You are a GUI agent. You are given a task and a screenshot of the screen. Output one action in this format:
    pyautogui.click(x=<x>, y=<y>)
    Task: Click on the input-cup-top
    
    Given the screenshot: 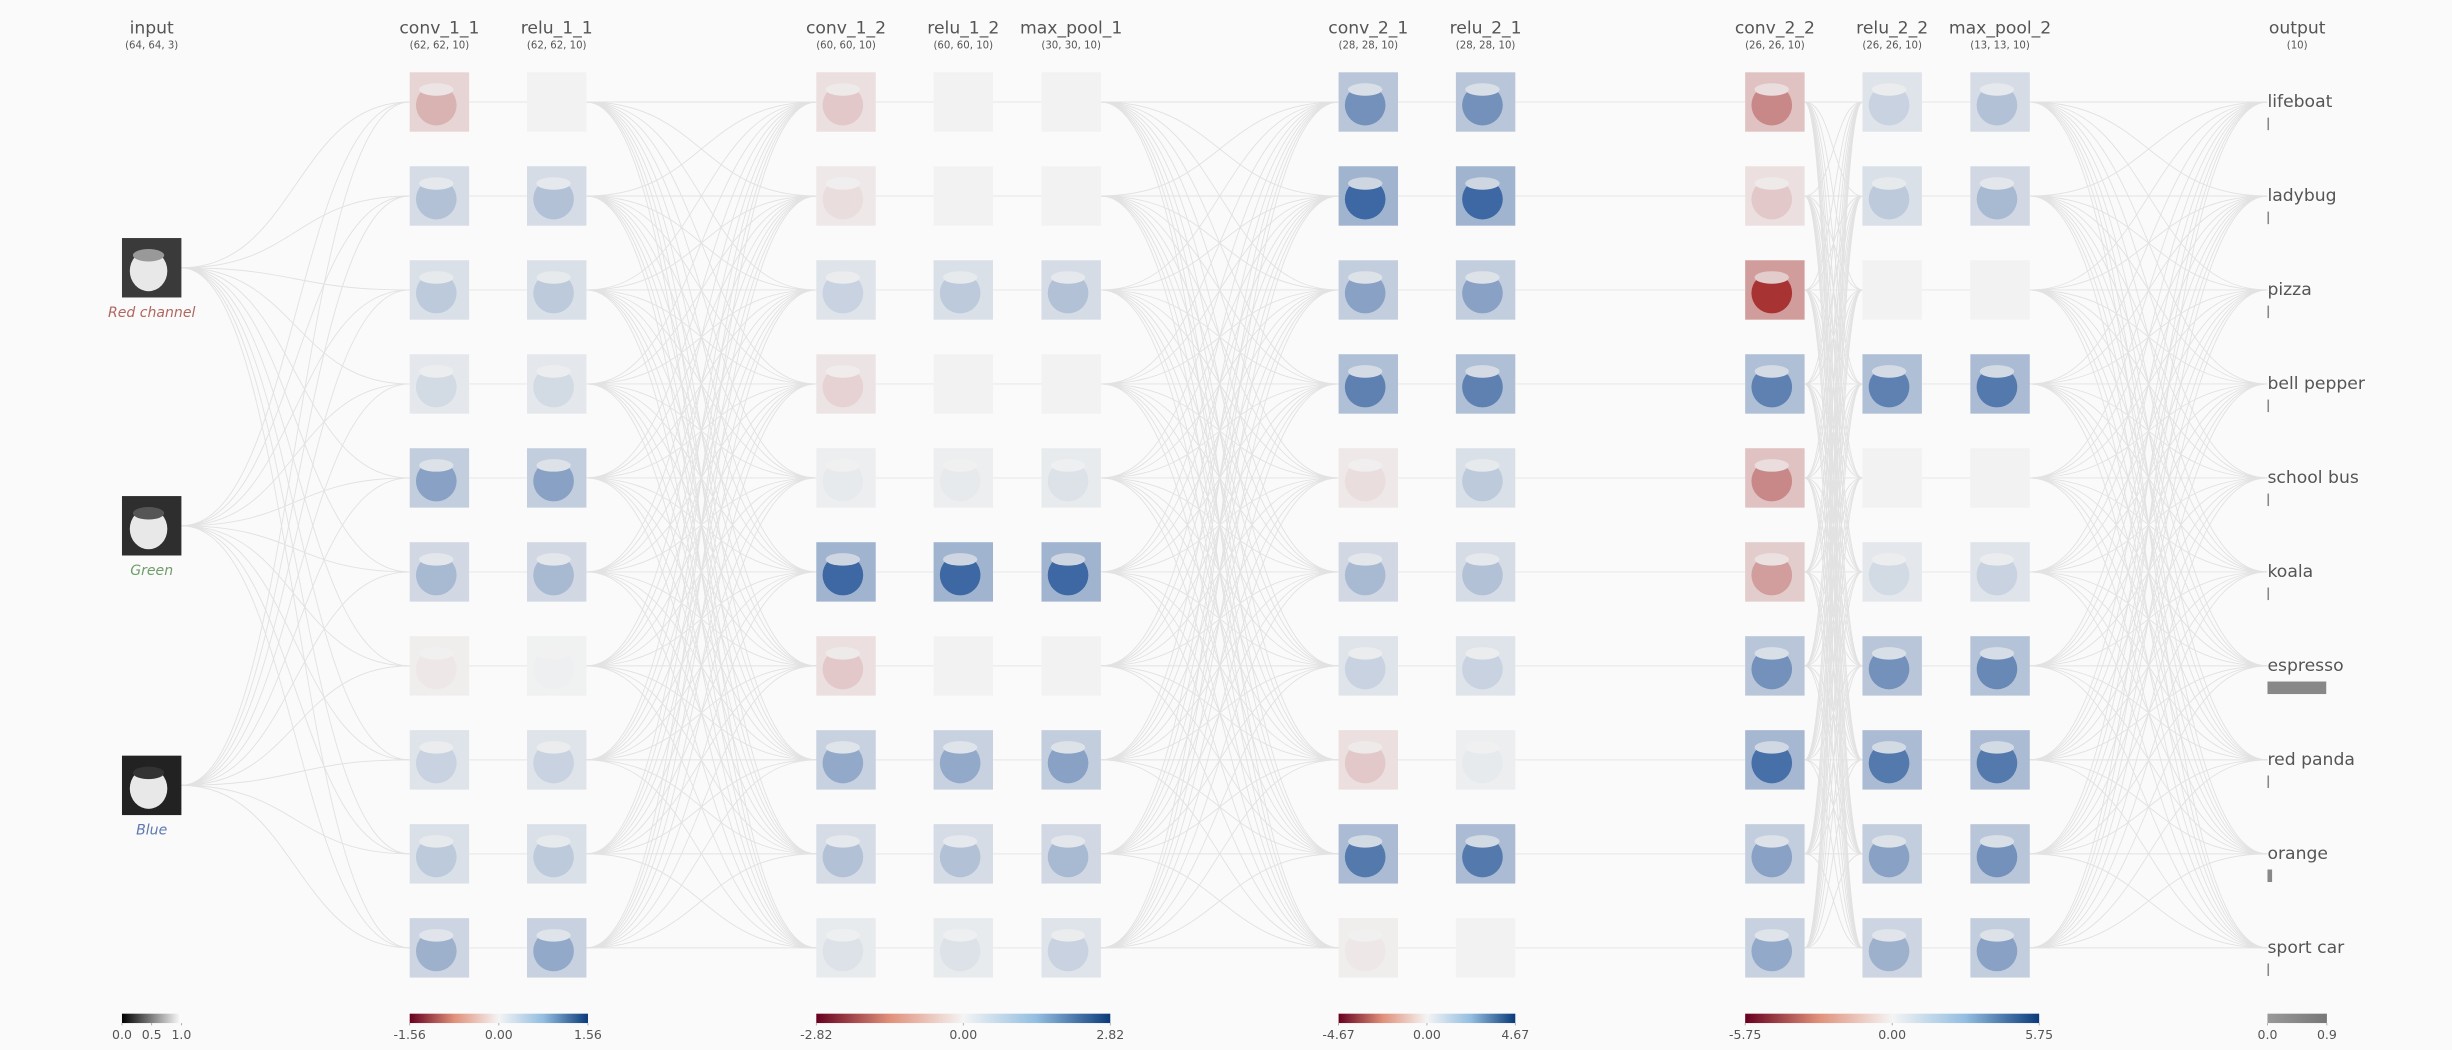 What is the action you would take?
    pyautogui.click(x=148, y=513)
    